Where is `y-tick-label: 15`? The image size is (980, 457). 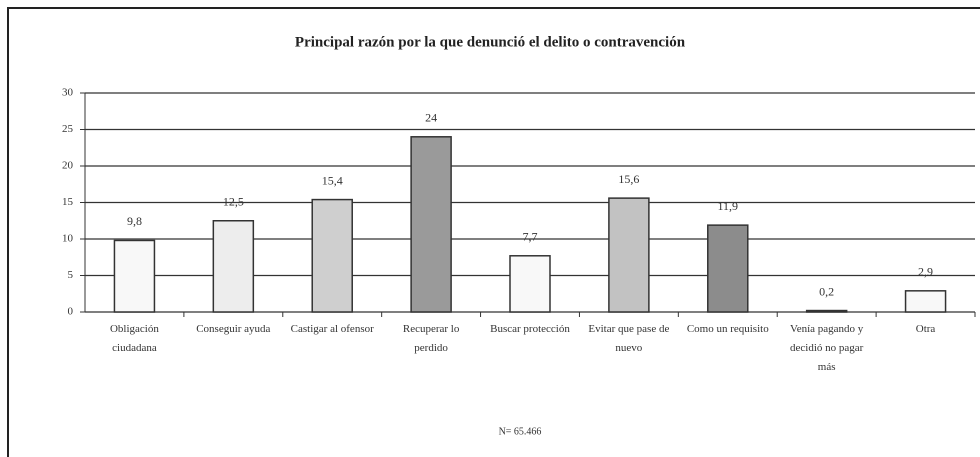 y-tick-label: 15 is located at coordinates (68, 202).